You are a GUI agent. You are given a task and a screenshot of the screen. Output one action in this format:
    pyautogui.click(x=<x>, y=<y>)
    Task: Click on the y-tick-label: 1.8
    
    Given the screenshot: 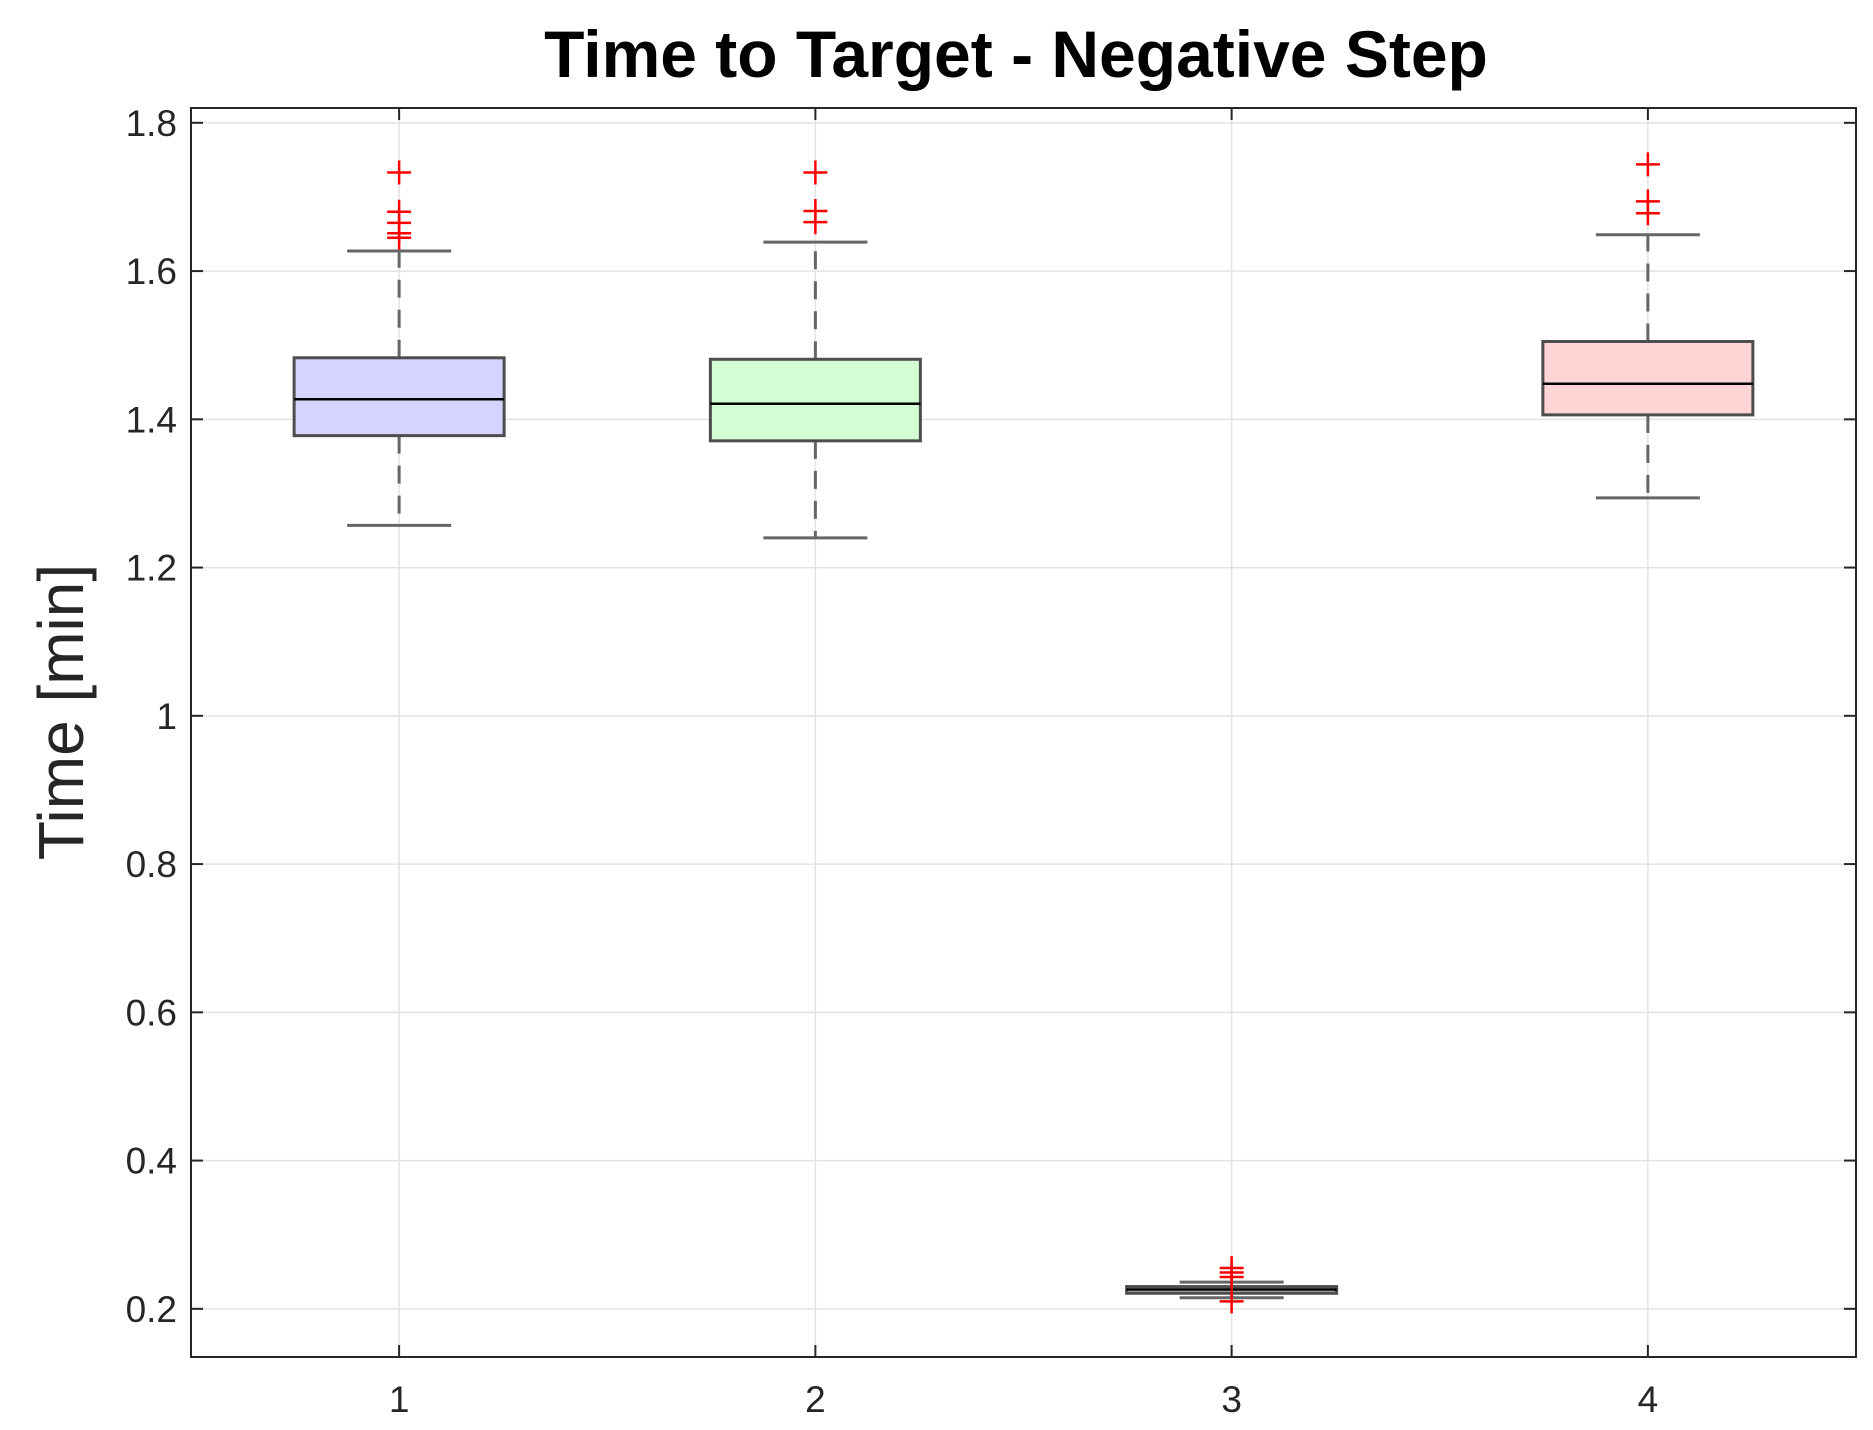 What is the action you would take?
    pyautogui.click(x=151, y=123)
    